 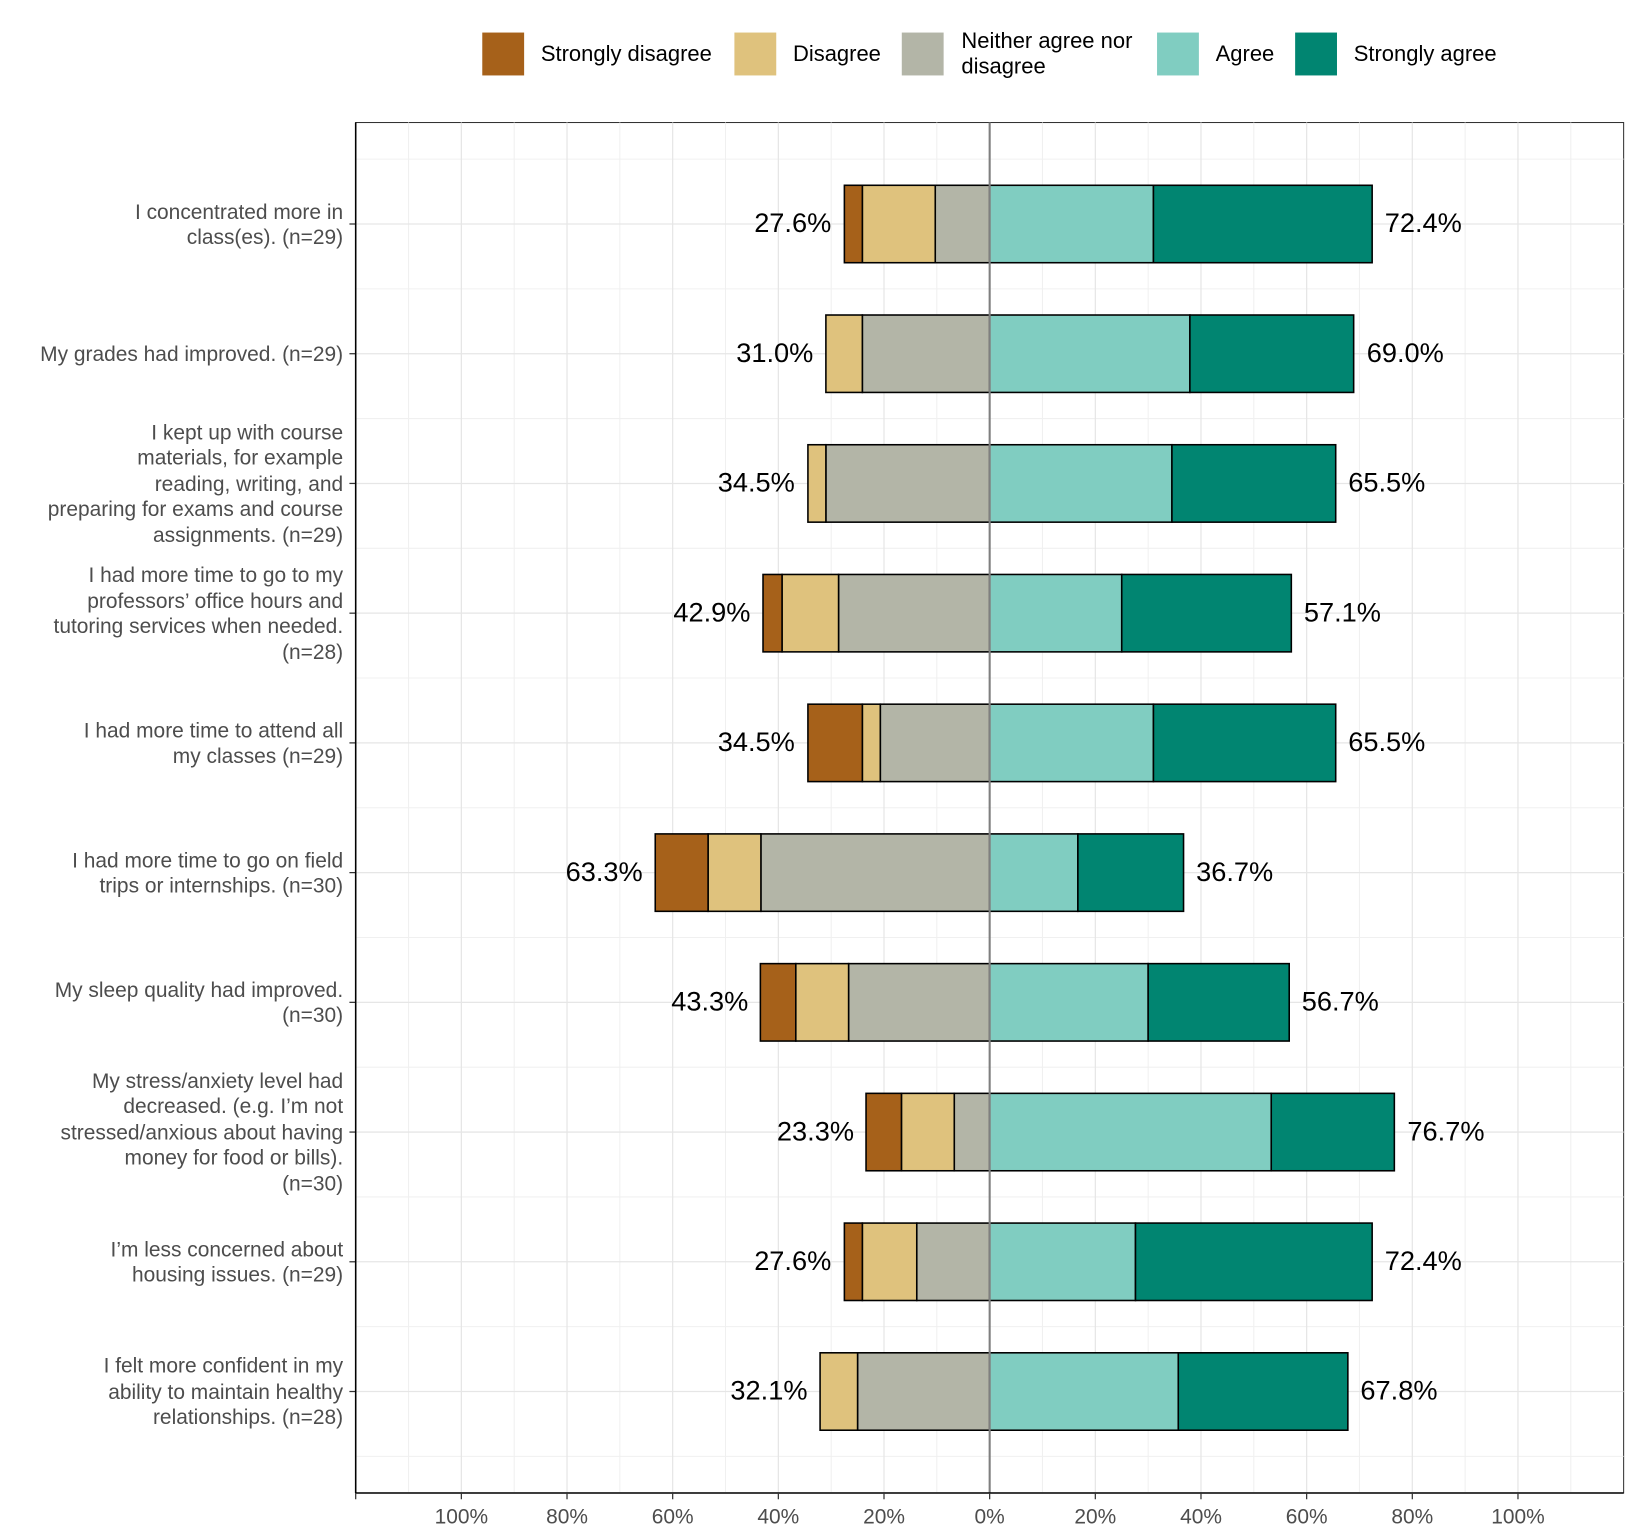 I want to click on legend-label: Neither agree nor disagree, so click(x=1047, y=54).